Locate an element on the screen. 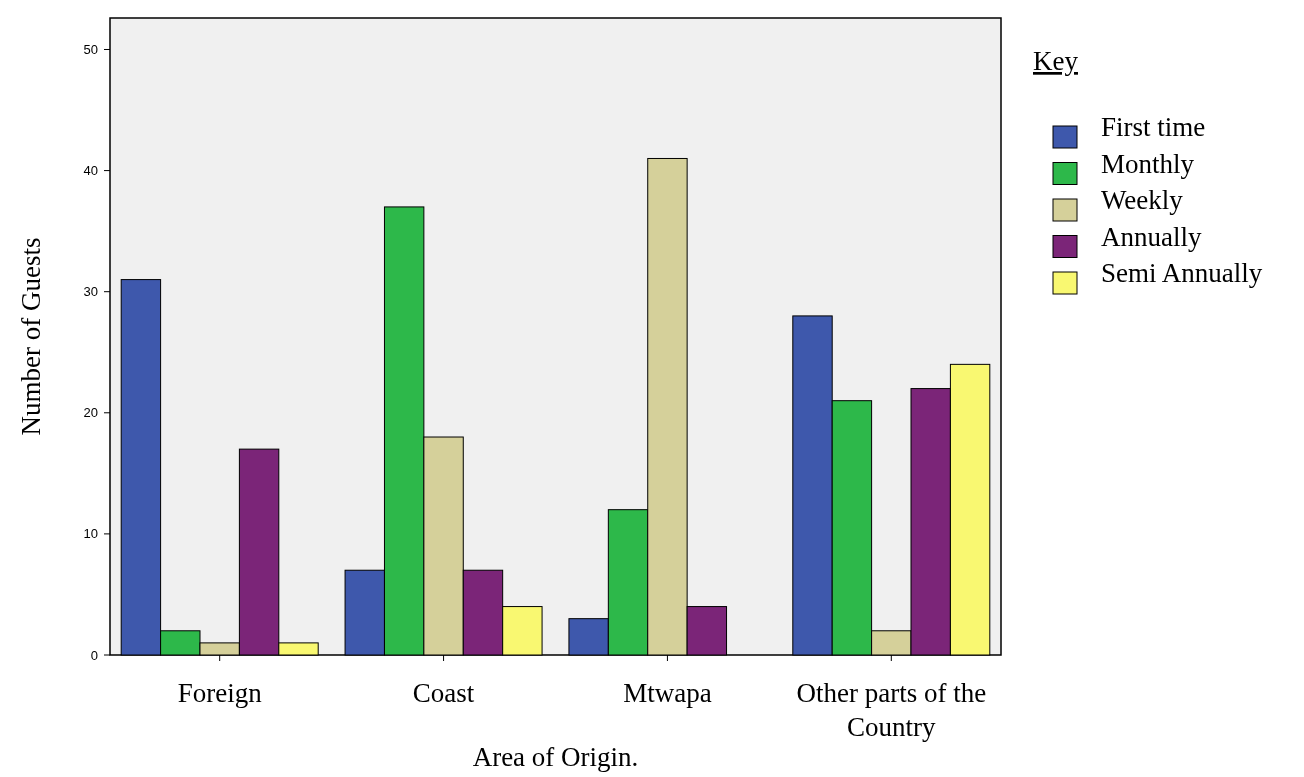  y-tick-label: 30 is located at coordinates (90, 292).